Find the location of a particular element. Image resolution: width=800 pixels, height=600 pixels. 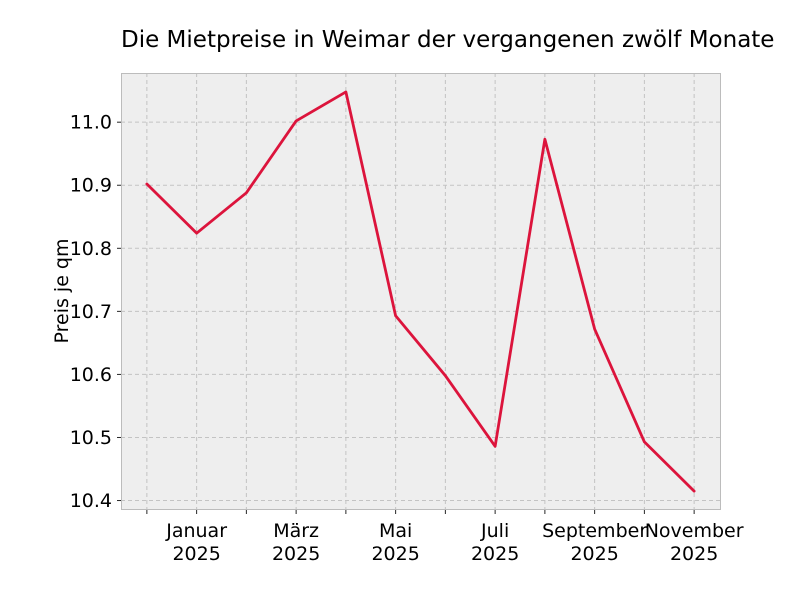

x-tick-label-month: Juli is located at coordinates (494, 531).